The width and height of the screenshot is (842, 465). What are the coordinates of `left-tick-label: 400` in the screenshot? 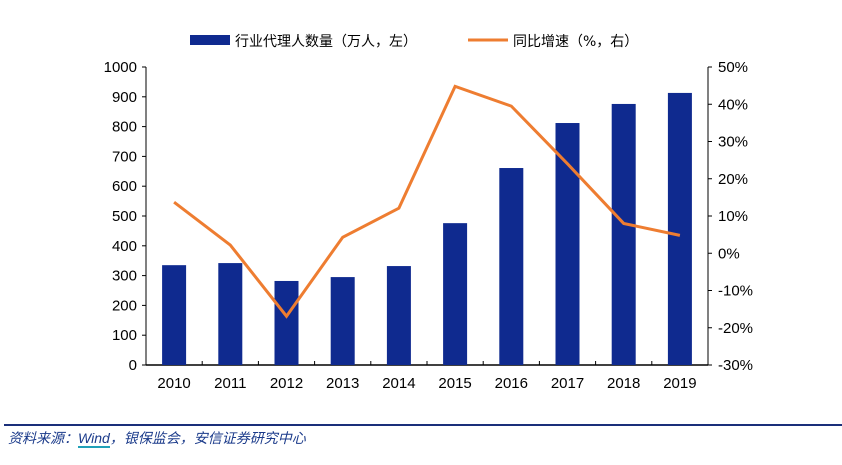 It's located at (124, 246).